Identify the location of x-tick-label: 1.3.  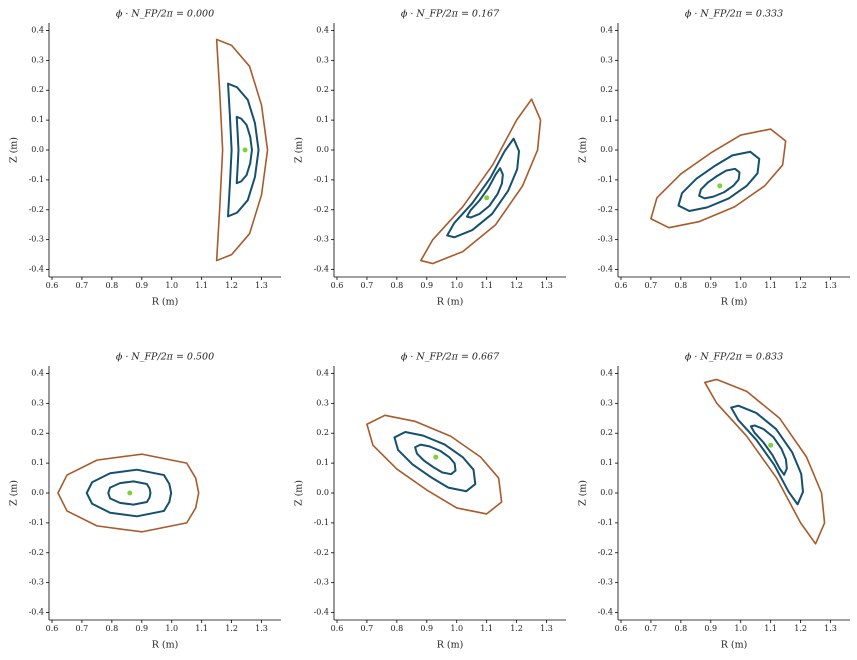
(546, 285).